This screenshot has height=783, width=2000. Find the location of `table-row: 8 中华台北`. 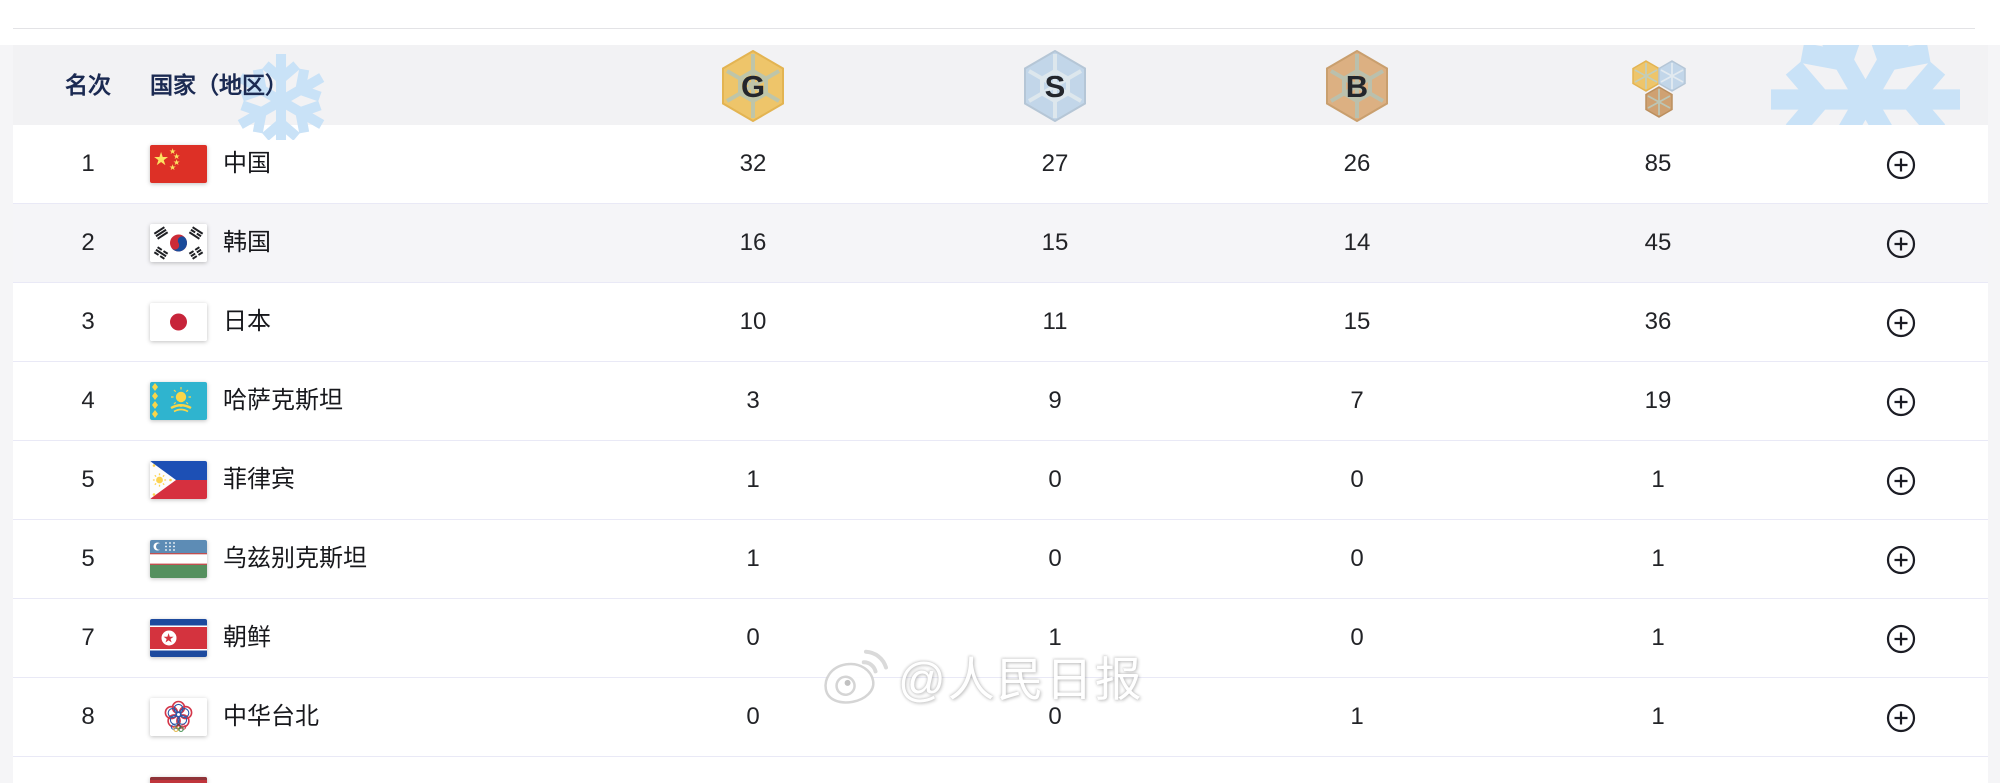

table-row: 8 中华台北 is located at coordinates (1000, 717).